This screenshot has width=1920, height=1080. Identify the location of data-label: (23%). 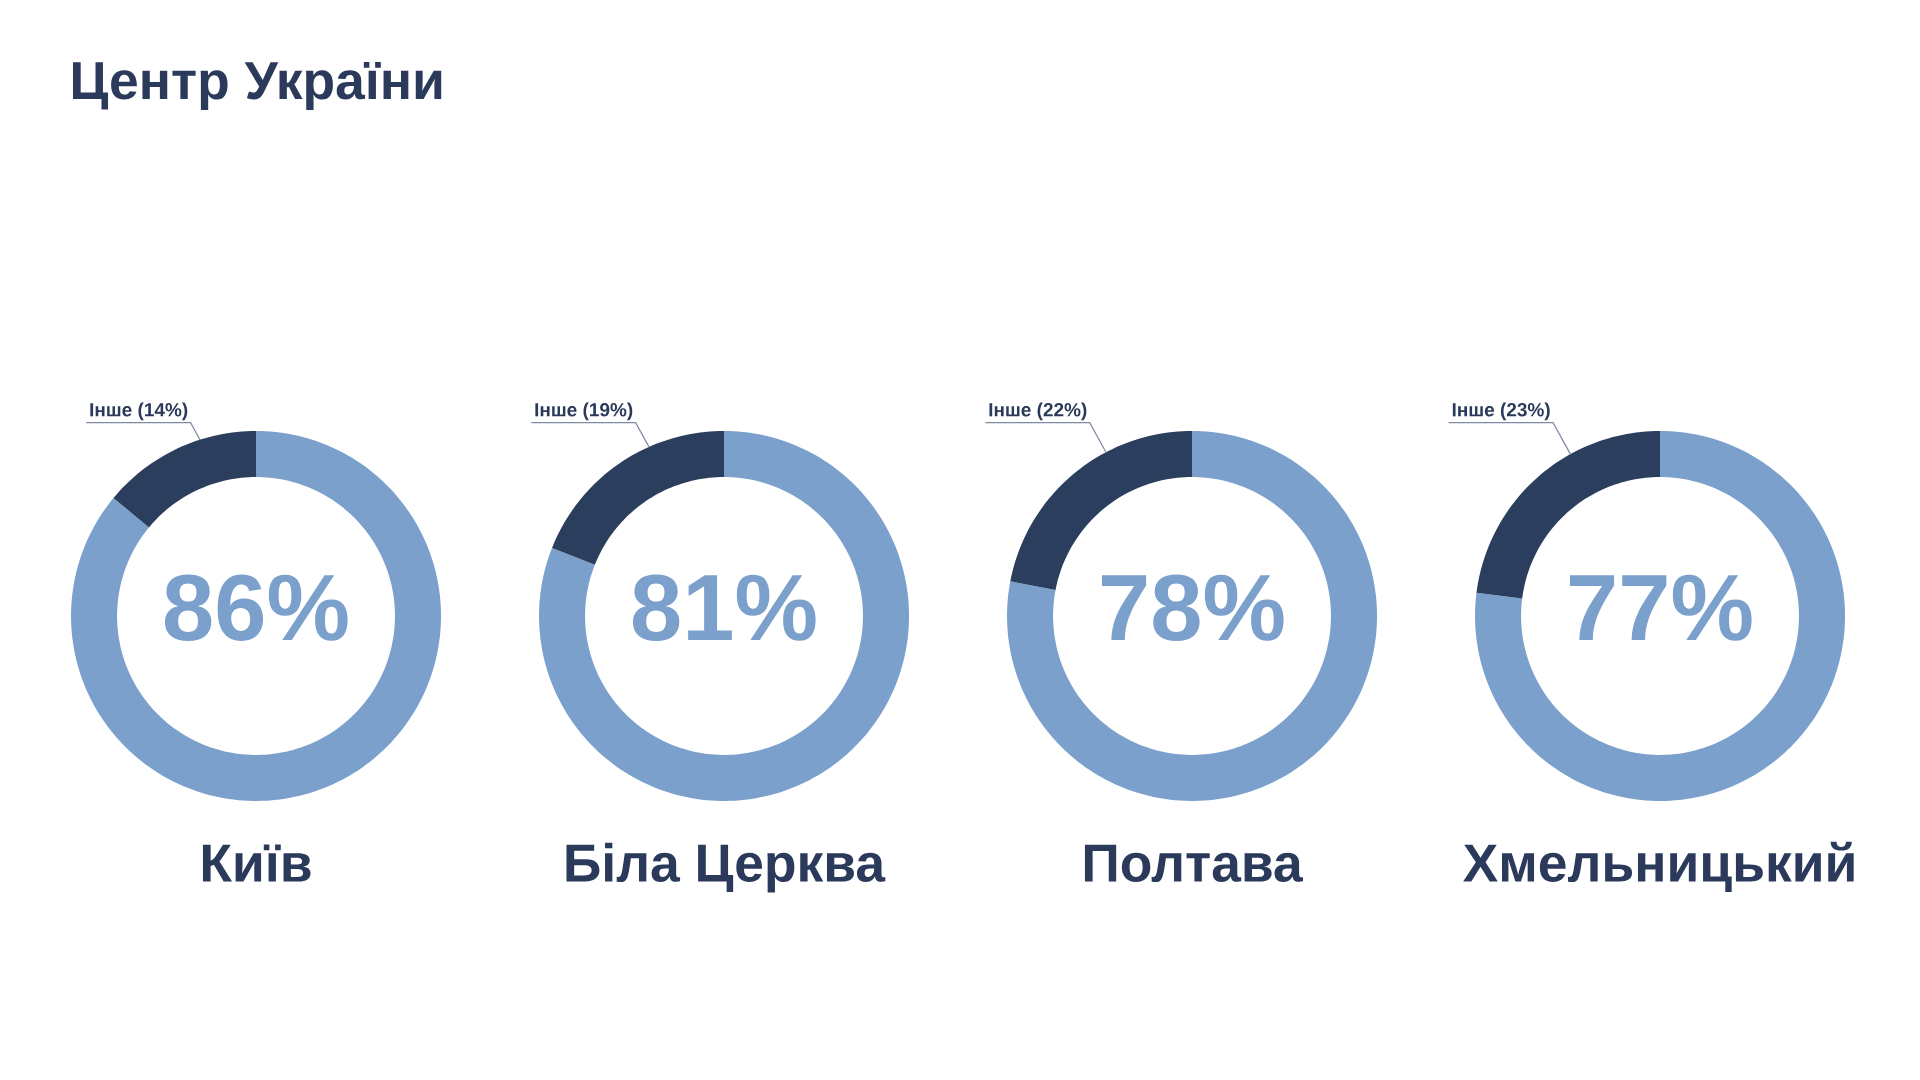
(1525, 411).